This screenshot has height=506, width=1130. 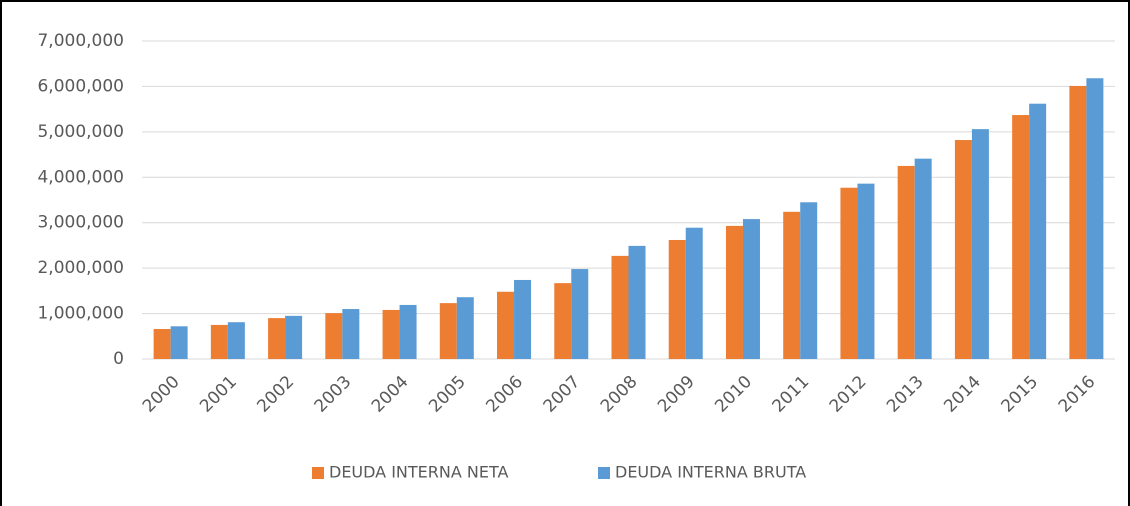 I want to click on y-tick-label: 3,000,000, so click(x=80, y=223).